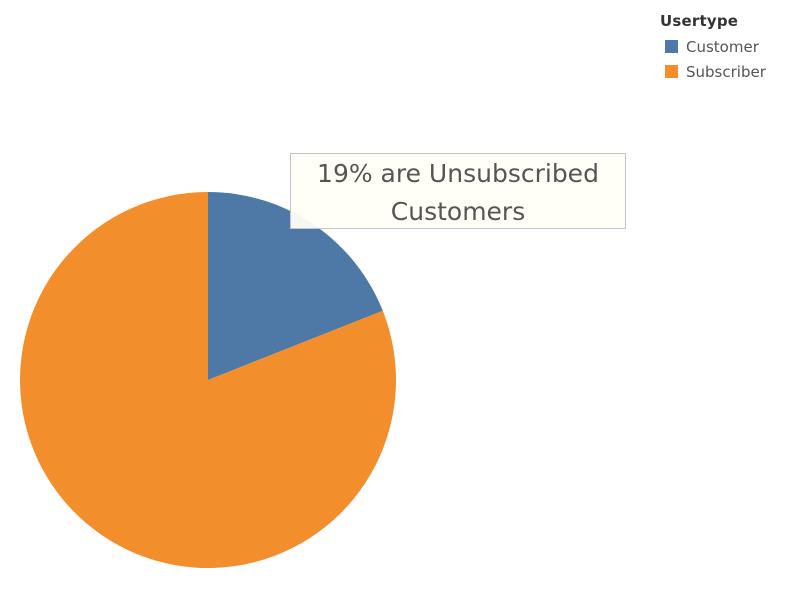 The width and height of the screenshot is (791, 592). Describe the element at coordinates (671, 46) in the screenshot. I see `legend-swatch-customer` at that location.